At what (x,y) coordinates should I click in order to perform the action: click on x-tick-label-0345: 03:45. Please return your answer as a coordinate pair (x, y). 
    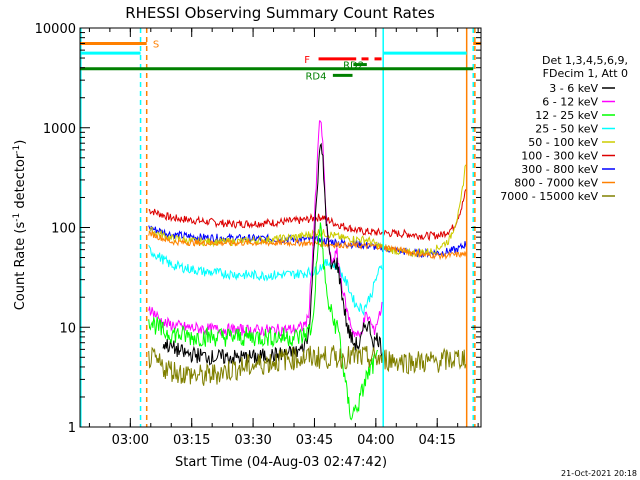
    Looking at the image, I should click on (314, 440).